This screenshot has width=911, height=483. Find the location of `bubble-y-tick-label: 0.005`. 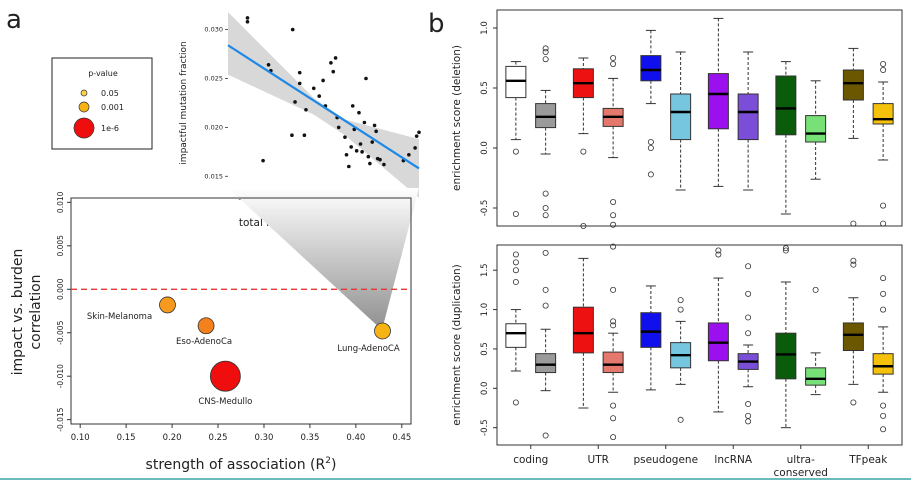

bubble-y-tick-label: 0.005 is located at coordinates (60, 246).